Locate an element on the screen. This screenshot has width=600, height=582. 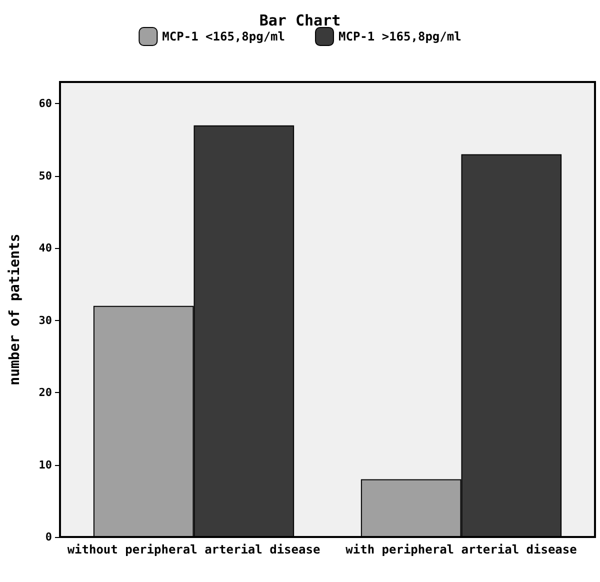
y-tick-label: 60 is located at coordinates (45, 103).